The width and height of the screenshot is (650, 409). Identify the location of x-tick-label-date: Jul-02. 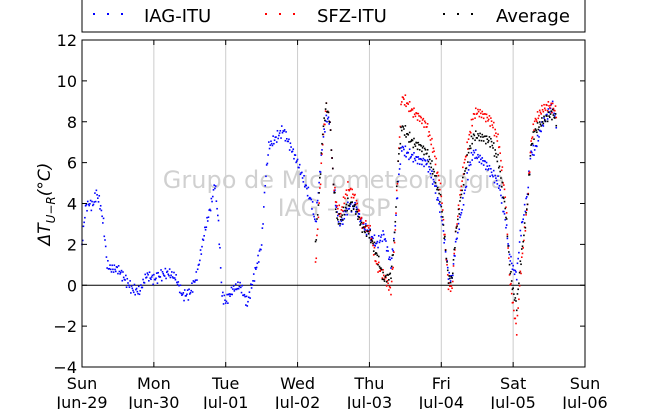
(297, 401).